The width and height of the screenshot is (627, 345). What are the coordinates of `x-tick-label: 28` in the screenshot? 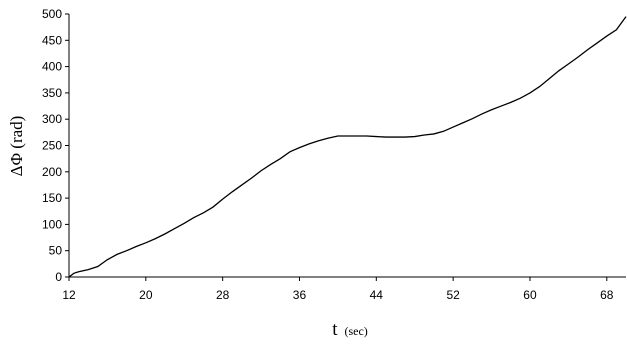 It's located at (223, 295).